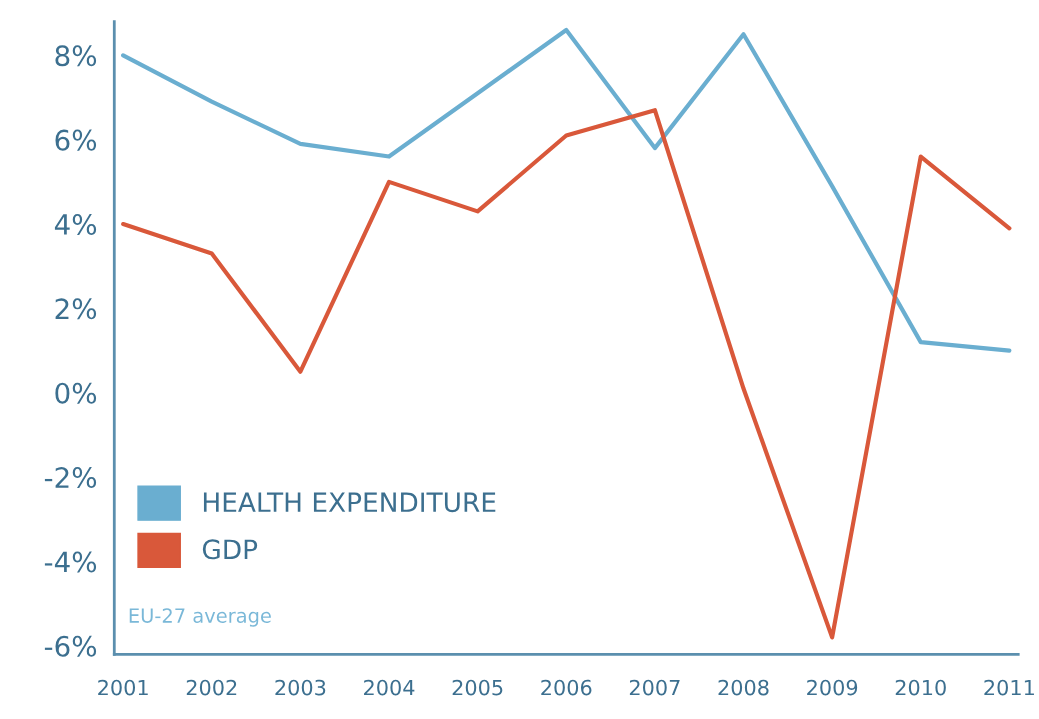  Describe the element at coordinates (300, 687) in the screenshot. I see `x-tick-label: 2003` at that location.